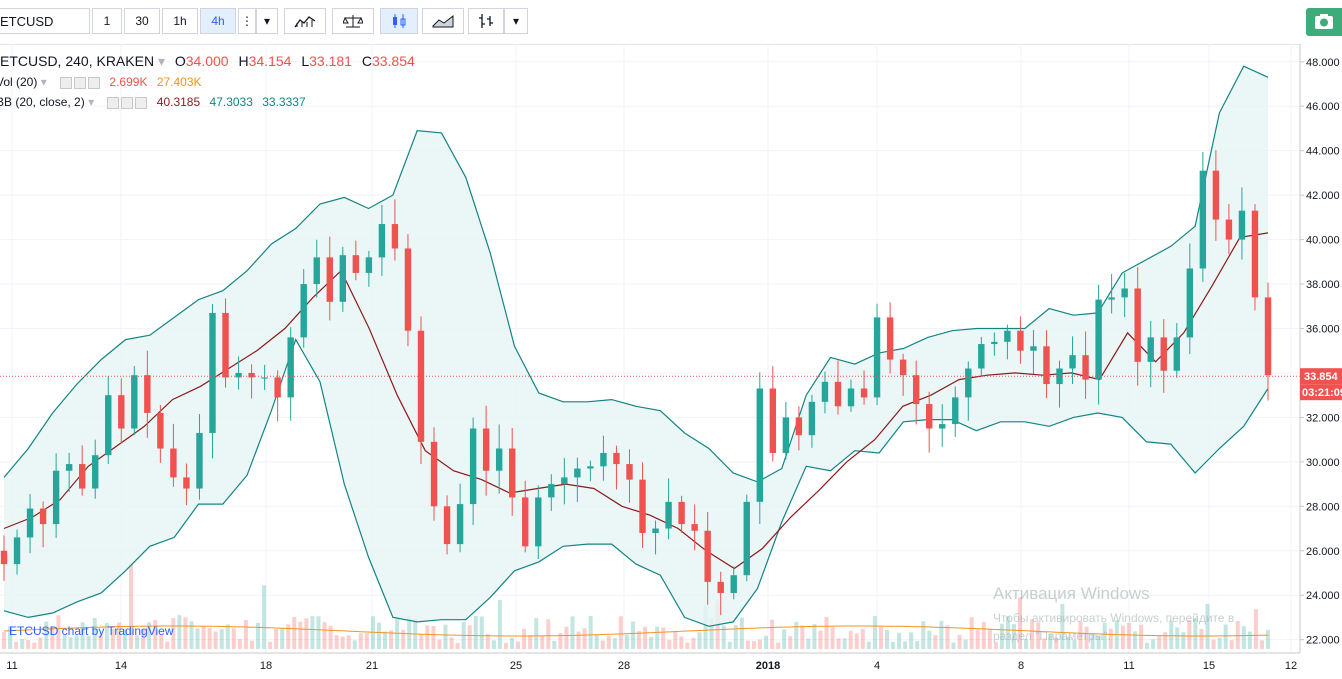 This screenshot has width=1342, height=679. I want to click on legend-dropdown-icon: ▾, so click(161, 61).